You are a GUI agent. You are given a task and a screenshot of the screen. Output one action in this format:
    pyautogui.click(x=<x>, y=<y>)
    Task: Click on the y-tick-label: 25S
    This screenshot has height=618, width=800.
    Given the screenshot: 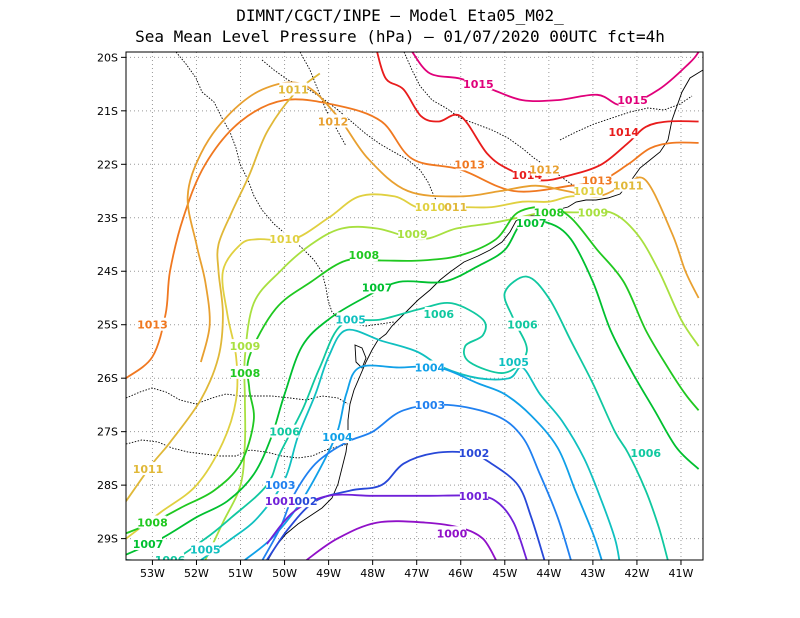 What is the action you would take?
    pyautogui.click(x=107, y=325)
    